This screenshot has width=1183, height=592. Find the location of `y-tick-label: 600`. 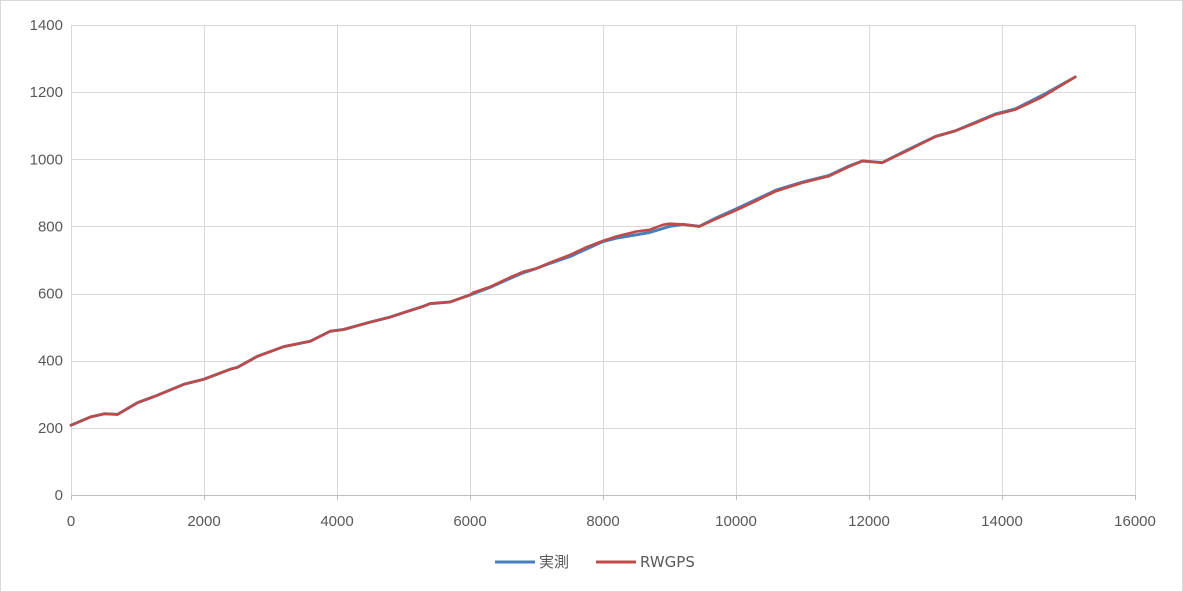

y-tick-label: 600 is located at coordinates (50, 294).